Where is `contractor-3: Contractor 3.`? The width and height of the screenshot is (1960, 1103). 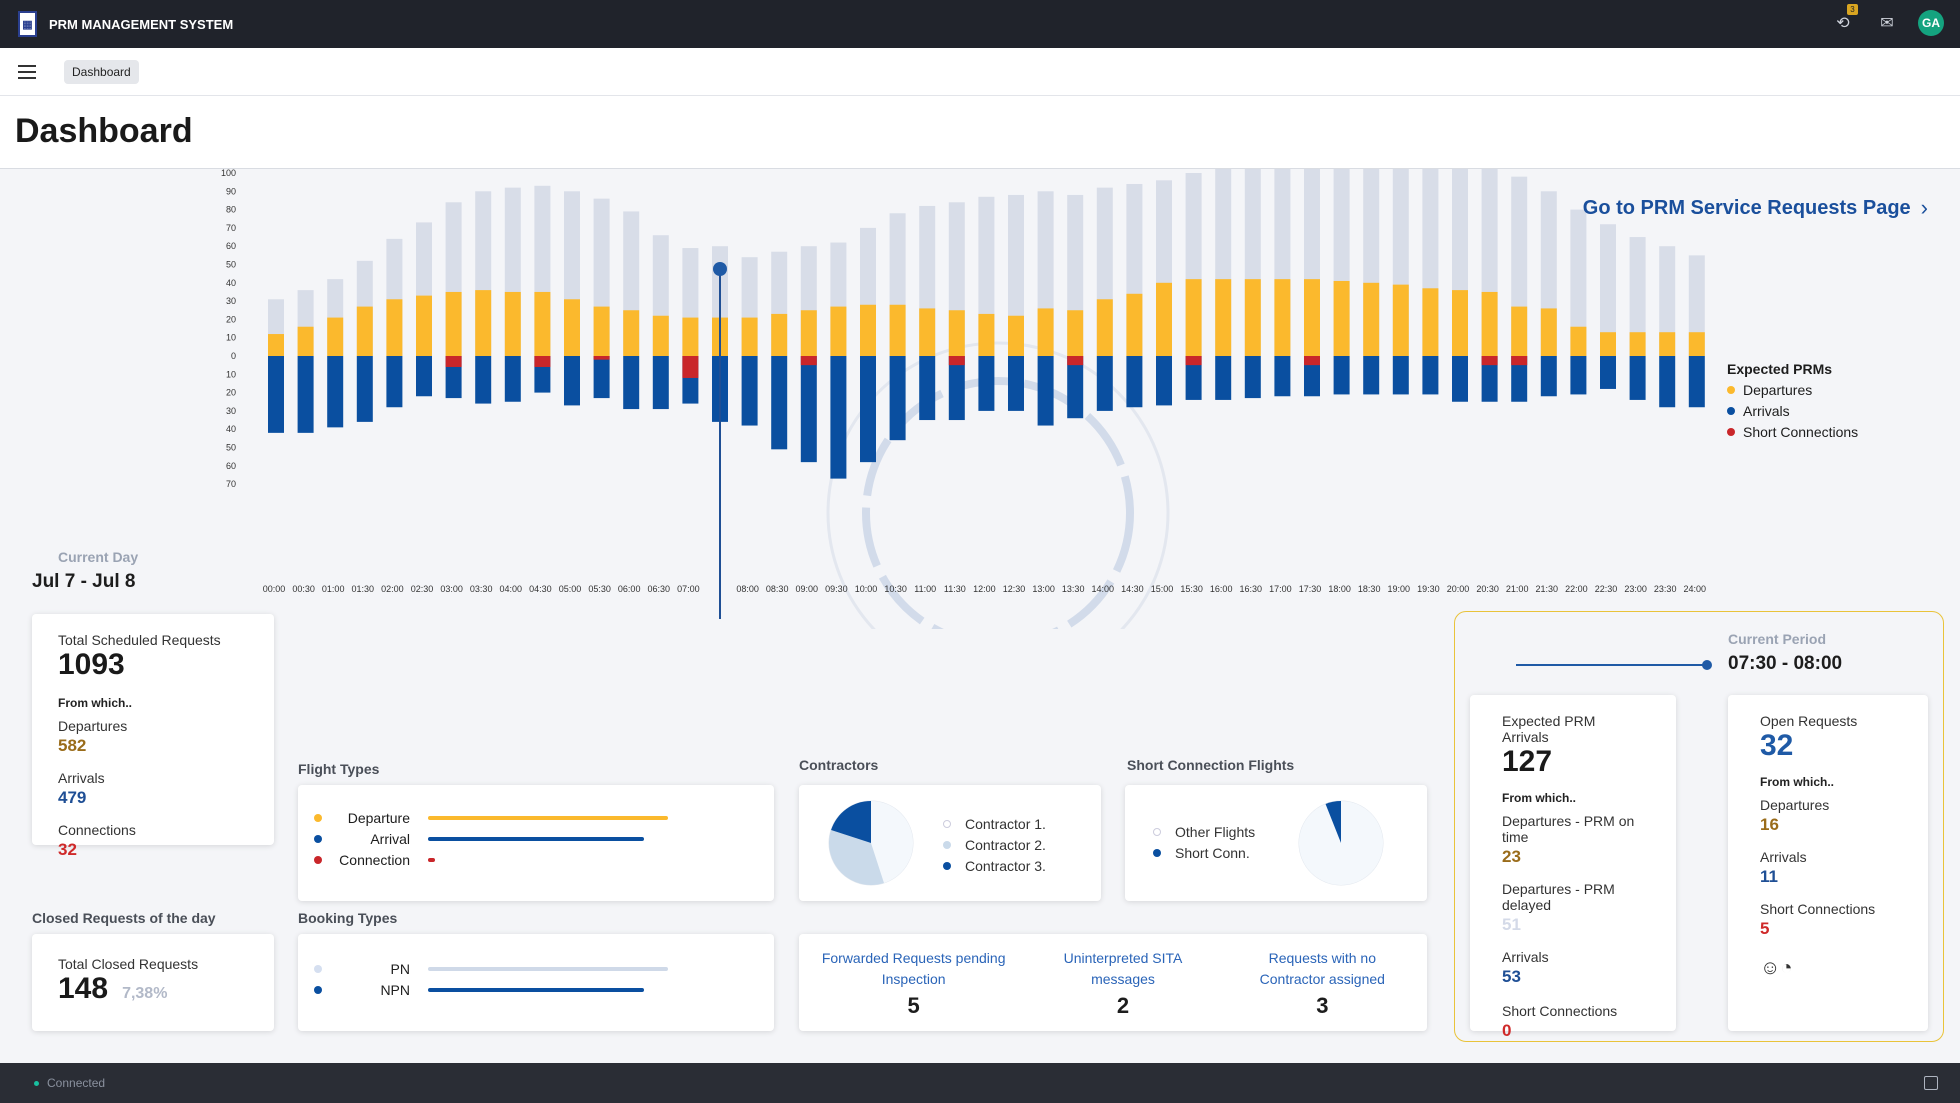 contractor-3: Contractor 3. is located at coordinates (994, 865).